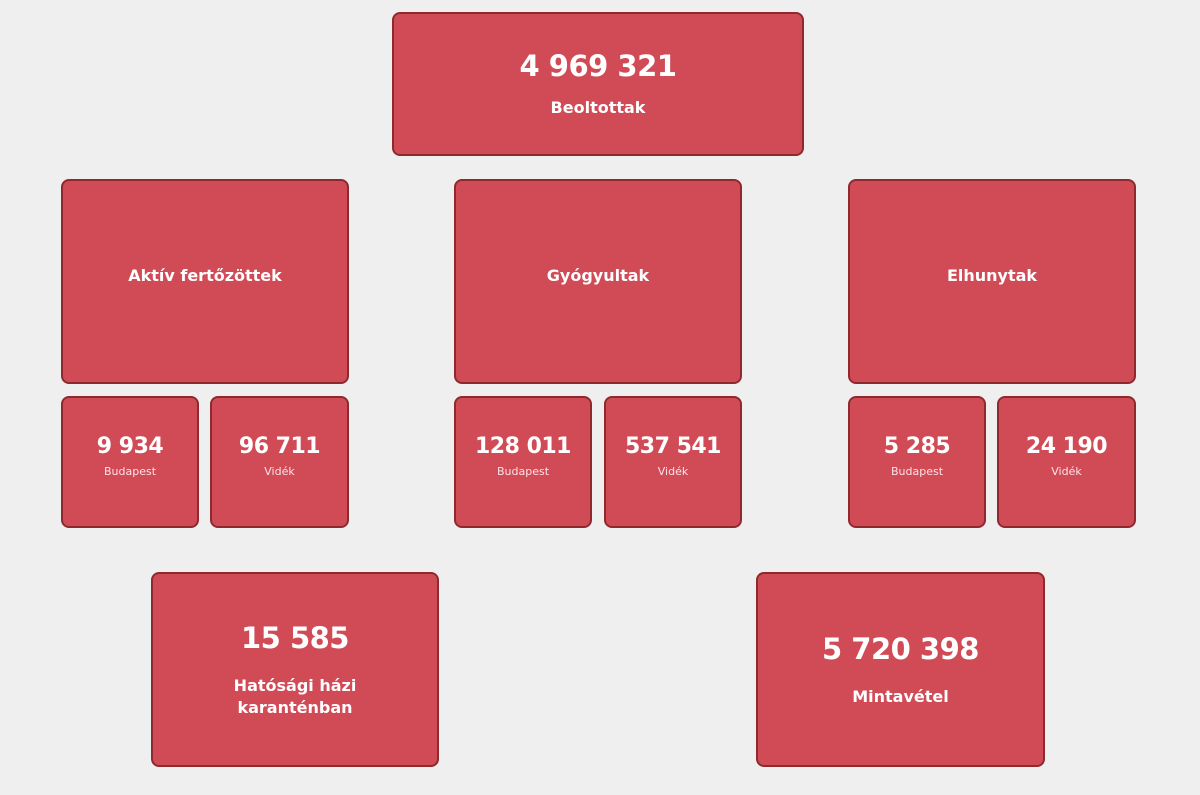 The image size is (1200, 795). Describe the element at coordinates (1066, 471) in the screenshot. I see `deceased-countryside-label: Vidék` at that location.